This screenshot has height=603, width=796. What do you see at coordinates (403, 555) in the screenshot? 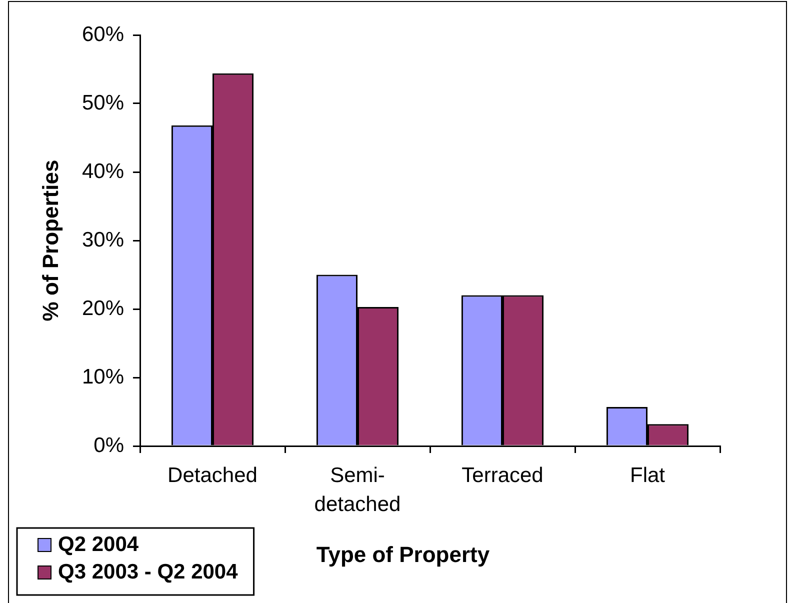
I see `x-axis-title: Type of Property` at bounding box center [403, 555].